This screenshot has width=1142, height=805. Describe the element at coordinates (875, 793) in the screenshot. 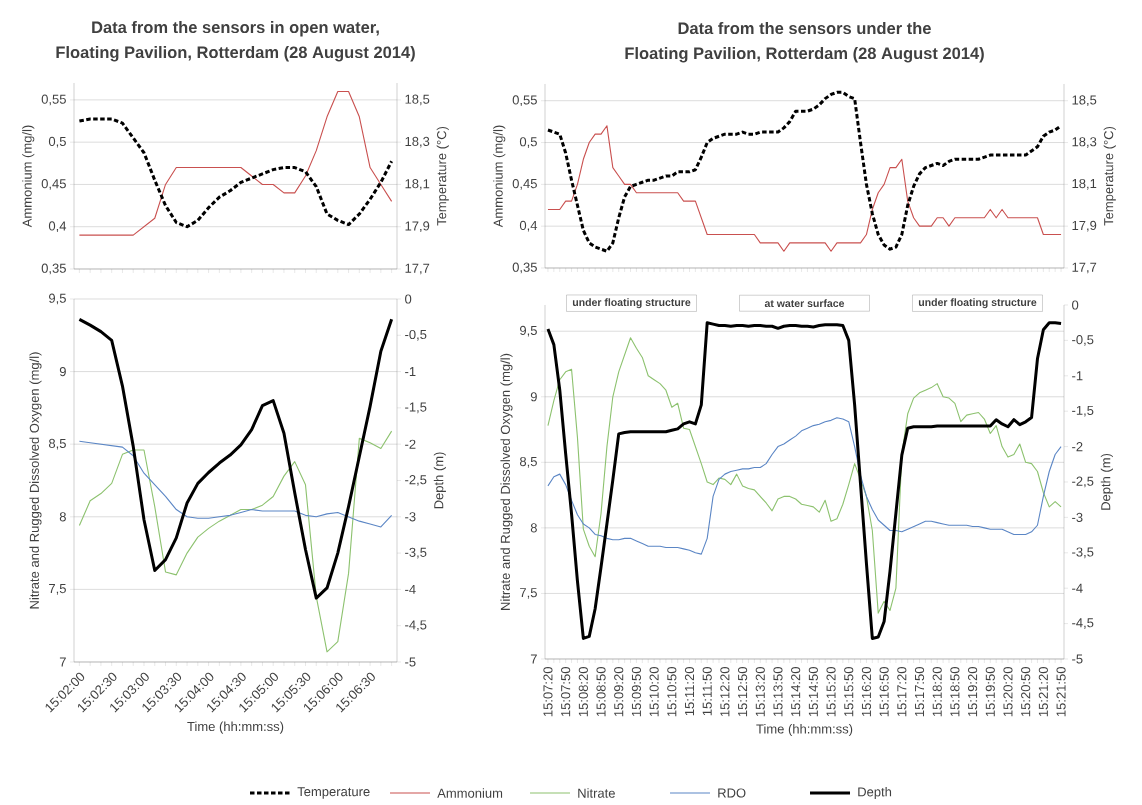

I see `legend-label: Depth` at that location.